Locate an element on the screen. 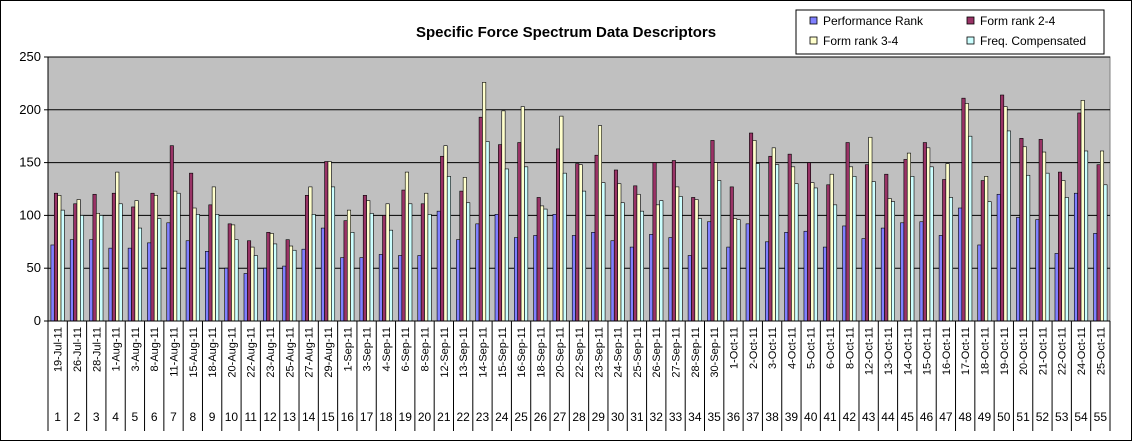 This screenshot has height=441, width=1132. x-index-label-37: 37 is located at coordinates (753, 417).